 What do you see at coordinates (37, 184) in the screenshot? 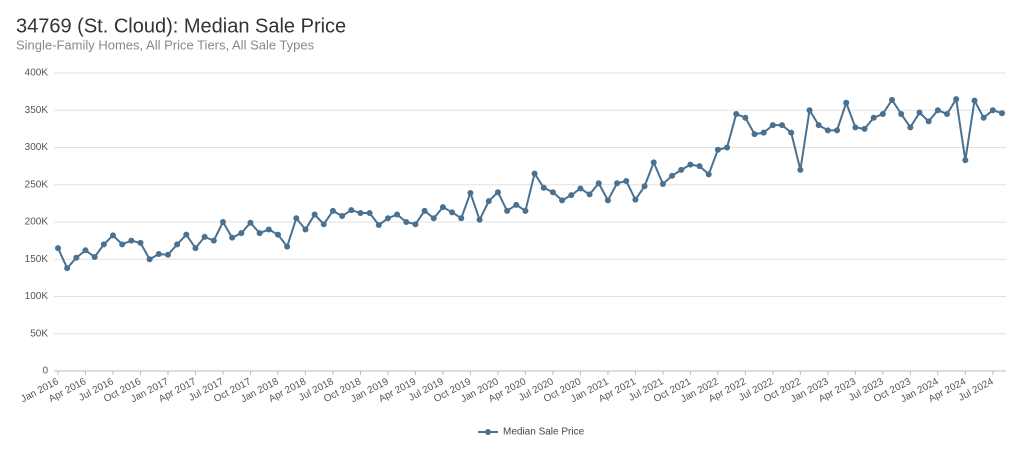
I see `y-tick-label: 250K` at bounding box center [37, 184].